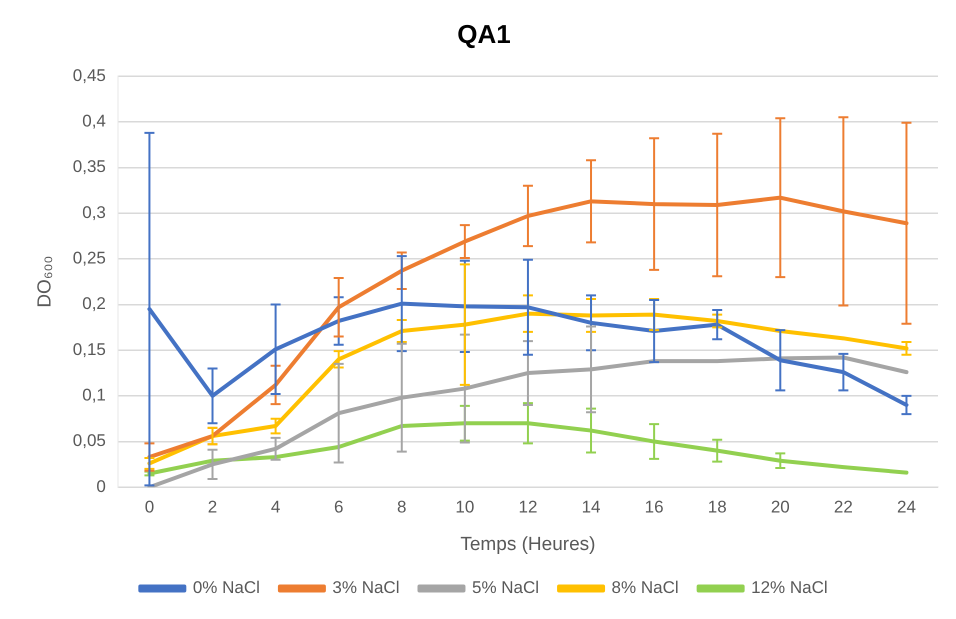  I want to click on x-tick-label: 10, so click(464, 506).